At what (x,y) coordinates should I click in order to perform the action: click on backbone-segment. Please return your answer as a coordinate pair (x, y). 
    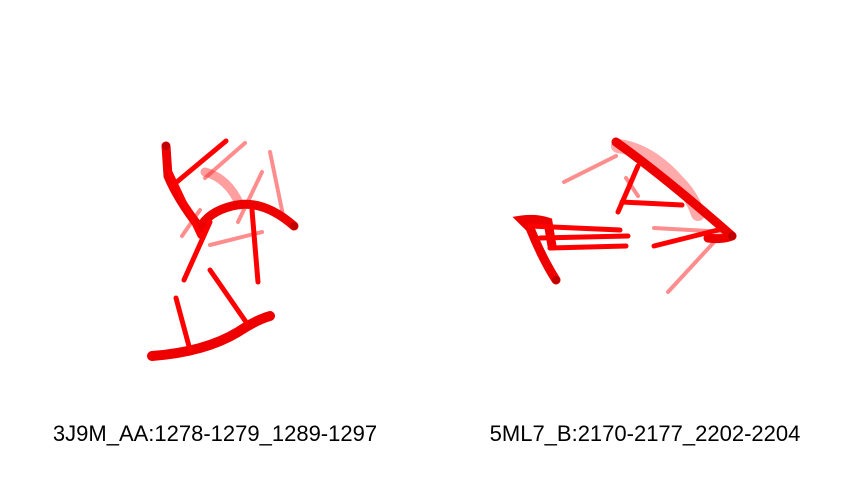
    Looking at the image, I should click on (222, 188).